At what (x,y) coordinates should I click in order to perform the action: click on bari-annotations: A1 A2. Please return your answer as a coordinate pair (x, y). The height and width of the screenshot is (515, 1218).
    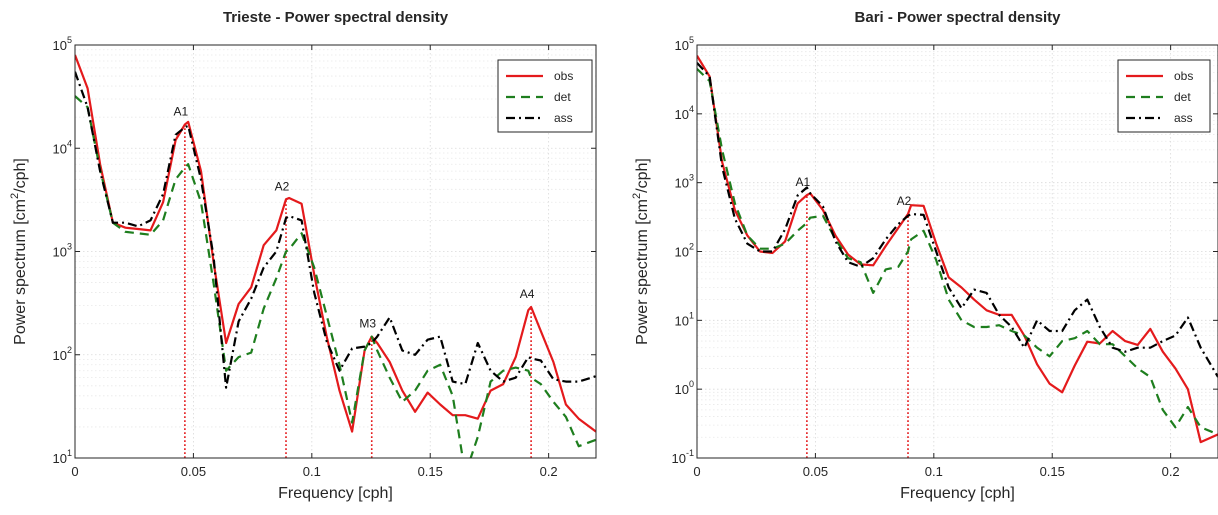
    Looking at the image, I should click on (854, 316).